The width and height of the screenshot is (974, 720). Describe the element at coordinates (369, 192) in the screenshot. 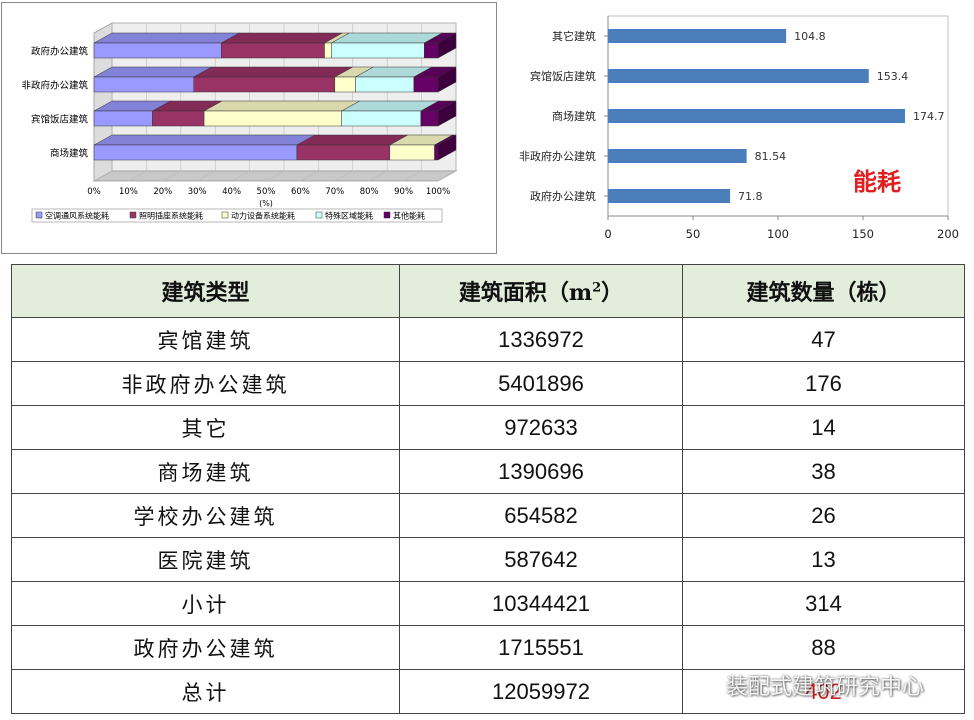

I see `x-tick-label: 80%` at that location.